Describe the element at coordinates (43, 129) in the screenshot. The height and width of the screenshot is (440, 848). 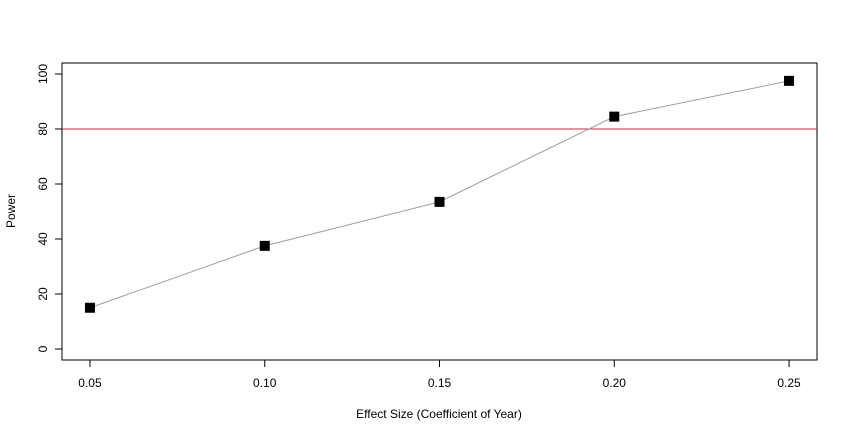
I see `y-tick-label: 80` at that location.